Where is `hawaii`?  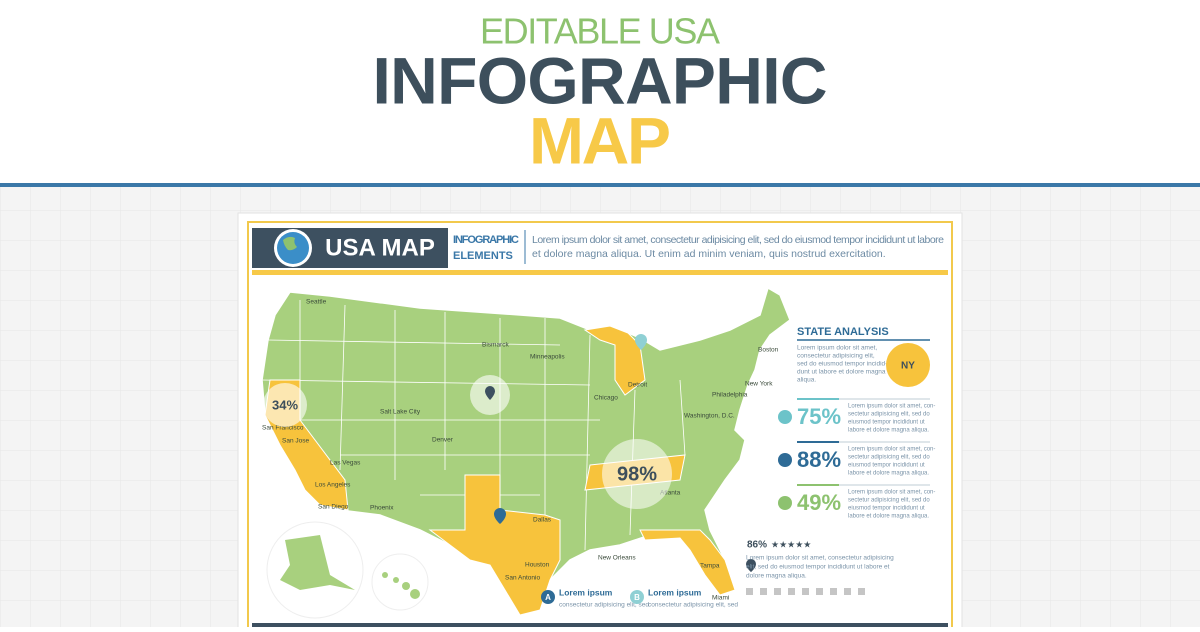 hawaii is located at coordinates (401, 585).